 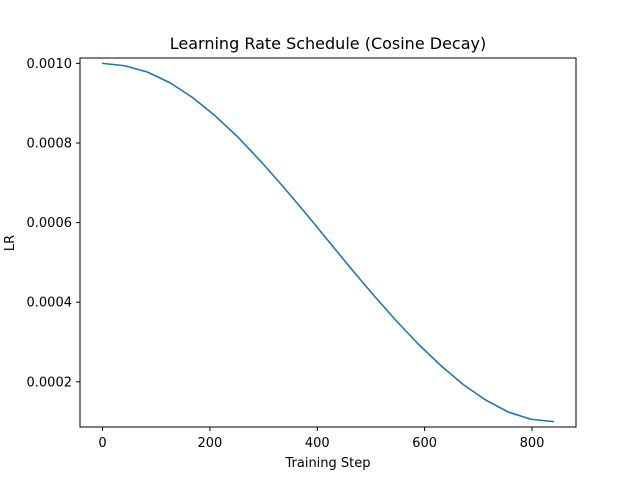 I want to click on x-tick-label-1: 200, so click(x=209, y=443).